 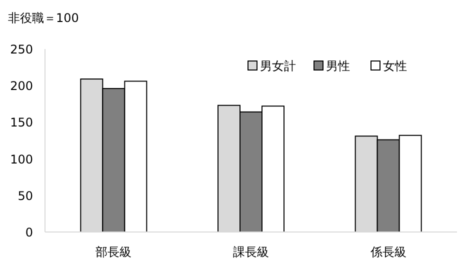 What do you see at coordinates (25, 195) in the screenshot?
I see `y-tick-label: 50` at bounding box center [25, 195].